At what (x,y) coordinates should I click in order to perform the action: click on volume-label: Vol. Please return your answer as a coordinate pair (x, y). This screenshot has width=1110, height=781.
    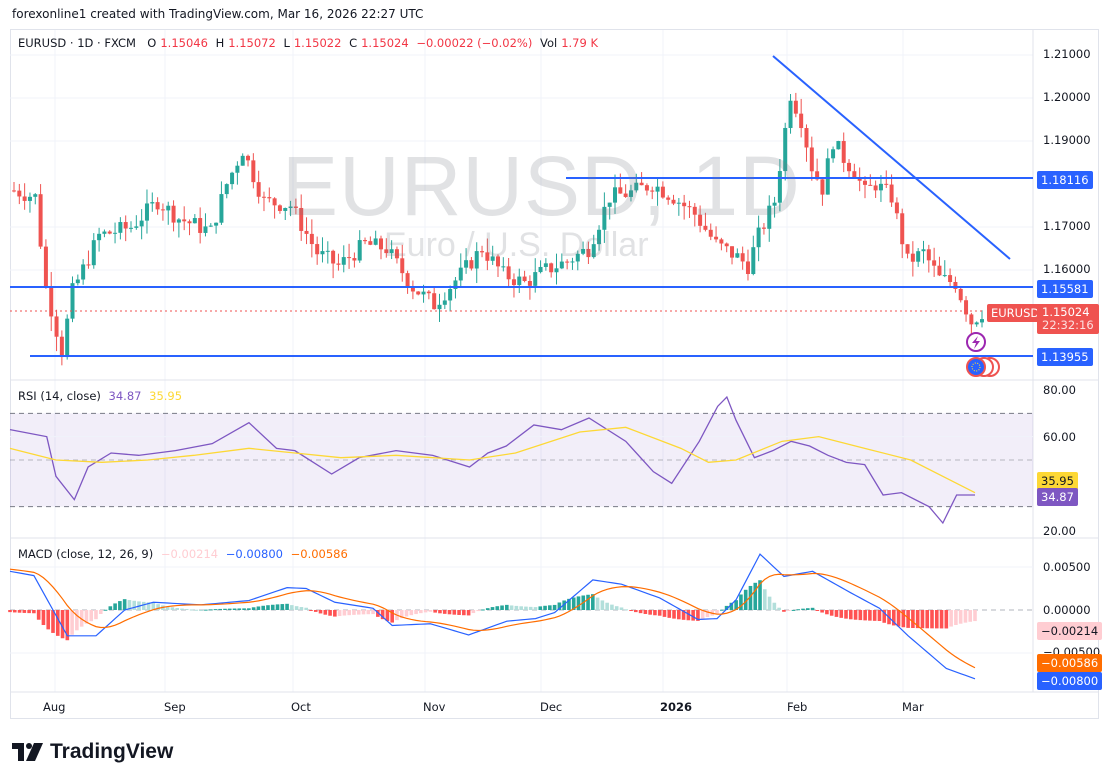
    Looking at the image, I should click on (548, 43).